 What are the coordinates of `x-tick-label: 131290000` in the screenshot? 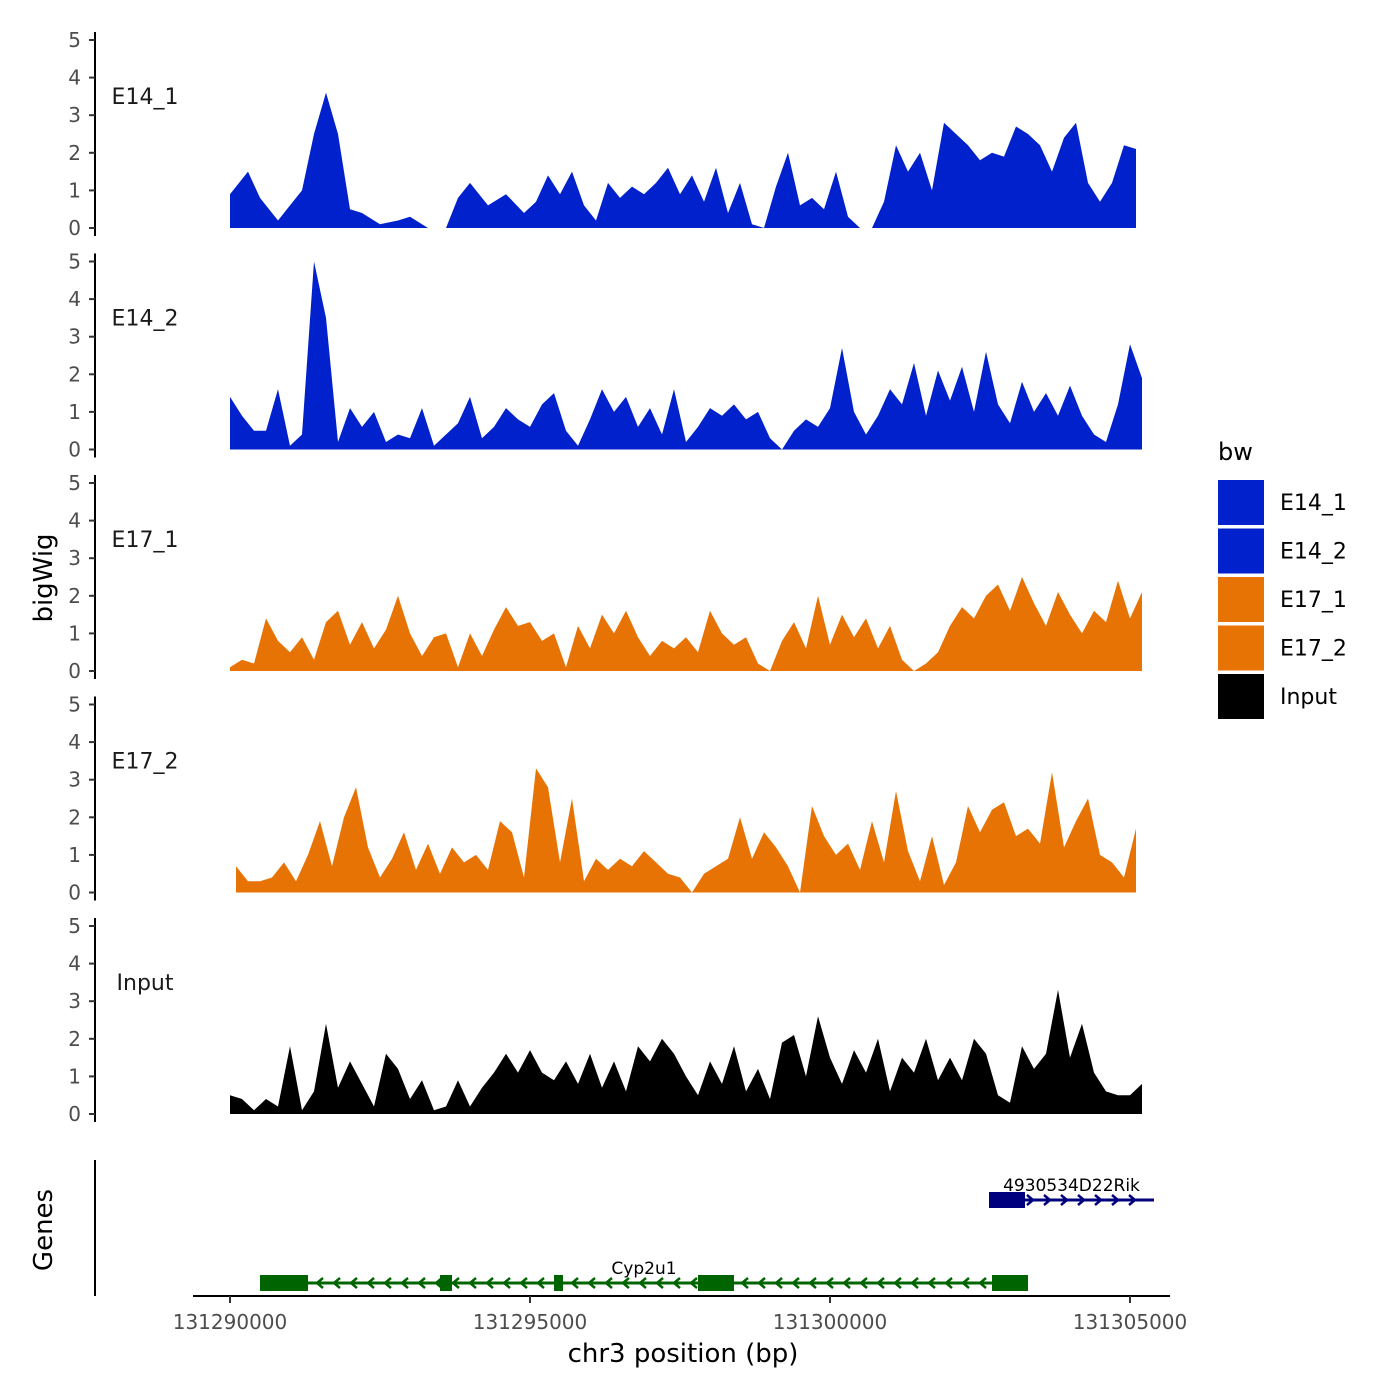 It's located at (230, 1322).